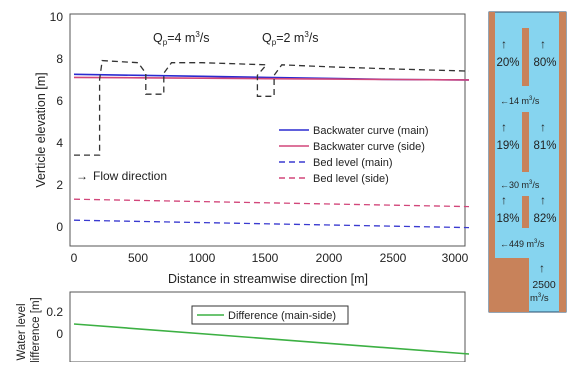  What do you see at coordinates (59, 101) in the screenshot?
I see `main-ytick-6: 6` at bounding box center [59, 101].